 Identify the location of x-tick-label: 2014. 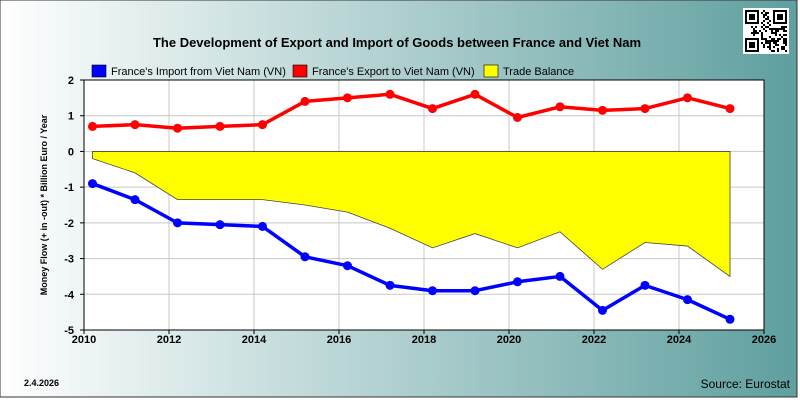
(254, 340).